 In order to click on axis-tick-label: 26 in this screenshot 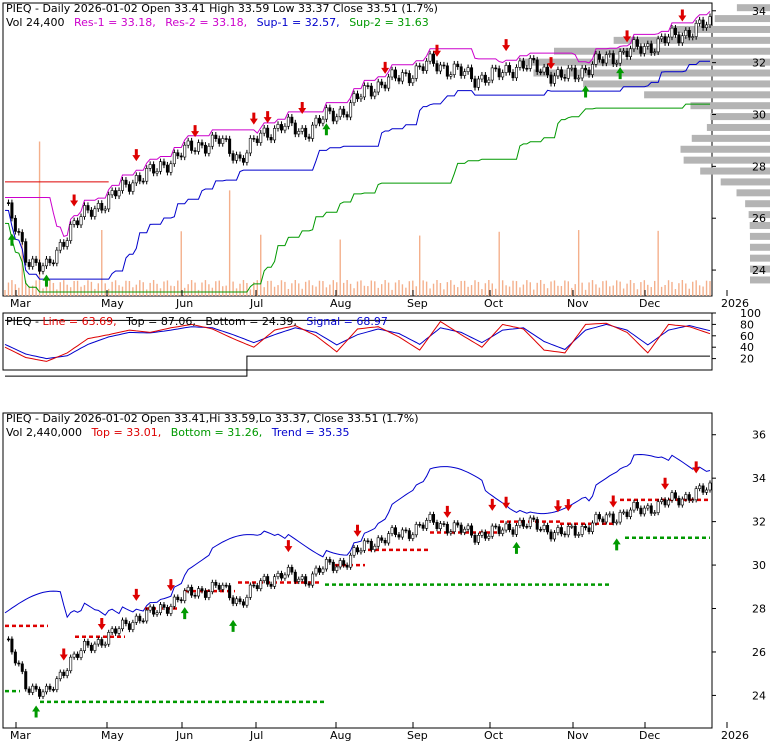, I will do `click(759, 218)`.